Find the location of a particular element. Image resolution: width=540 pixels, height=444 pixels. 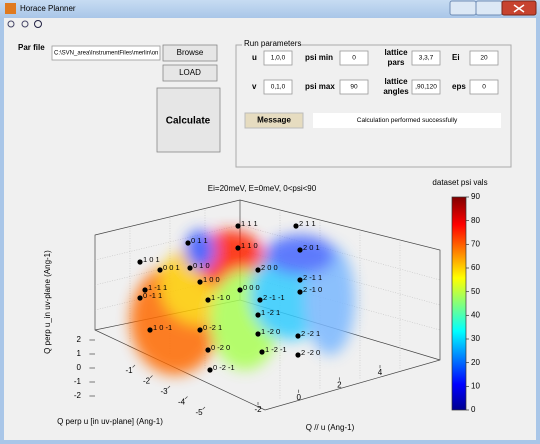

calculate-button is located at coordinates (188, 120).